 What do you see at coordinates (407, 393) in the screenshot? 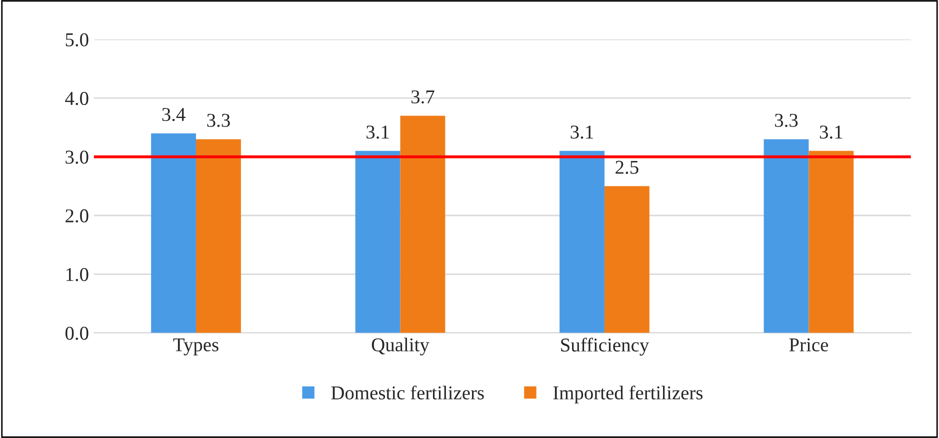
I see `legend-label: Domestic fertilizers` at bounding box center [407, 393].